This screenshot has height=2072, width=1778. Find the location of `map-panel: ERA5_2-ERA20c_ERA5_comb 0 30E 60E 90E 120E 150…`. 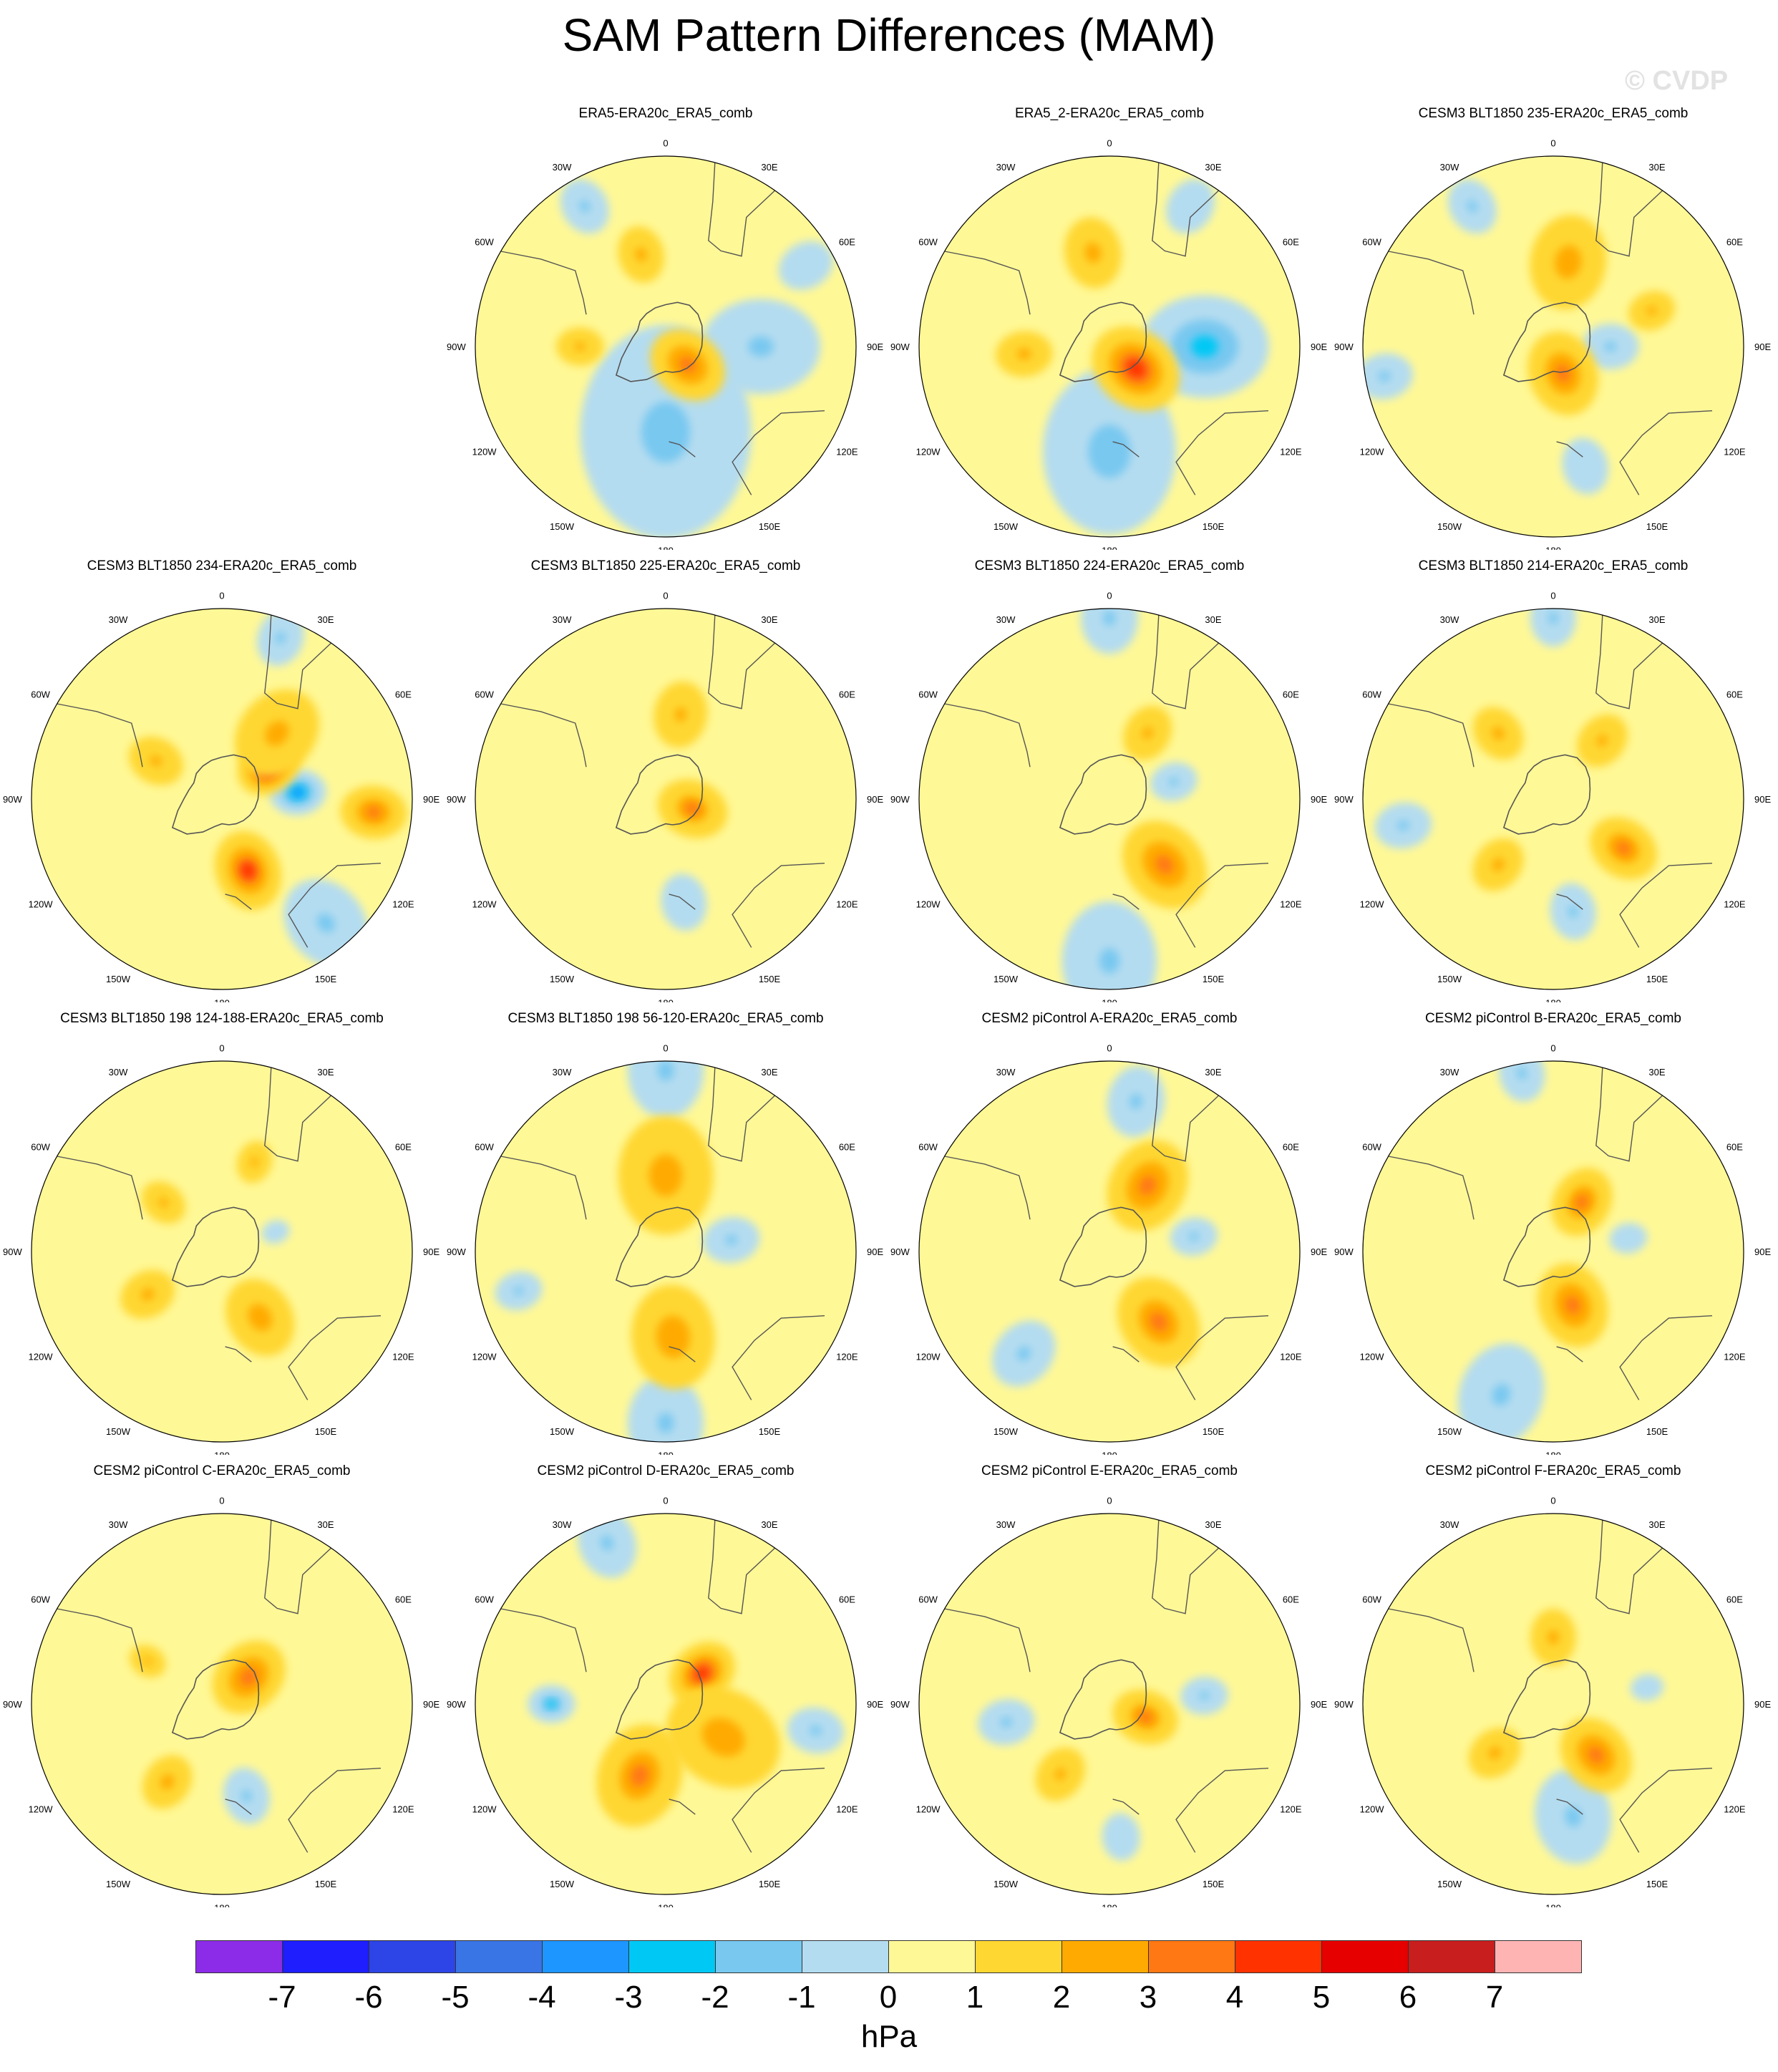

map-panel: ERA5_2-ERA20c_ERA5_comb 0 30E 60E 90E 120E 150… is located at coordinates (1109, 328).